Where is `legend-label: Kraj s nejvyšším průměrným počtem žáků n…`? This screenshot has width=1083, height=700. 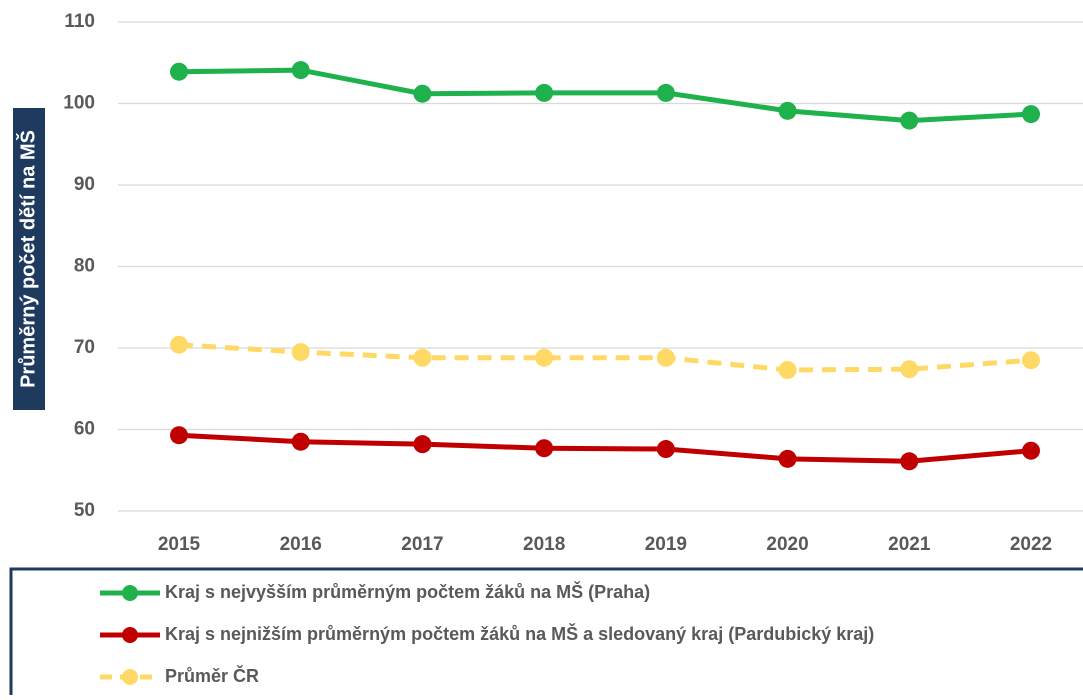 legend-label: Kraj s nejvyšším průměrným počtem žáků n… is located at coordinates (407, 591).